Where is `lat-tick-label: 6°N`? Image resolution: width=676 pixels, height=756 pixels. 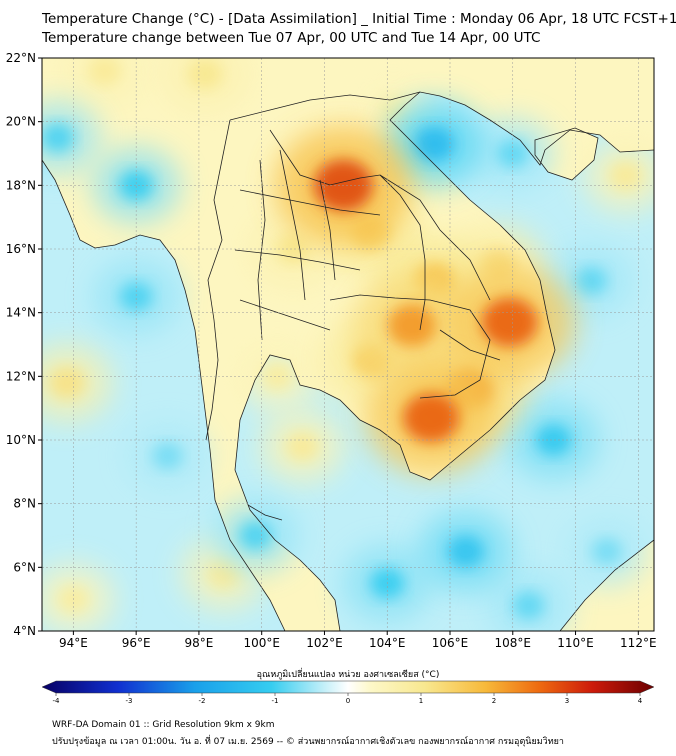 lat-tick-label: 6°N is located at coordinates (24, 567).